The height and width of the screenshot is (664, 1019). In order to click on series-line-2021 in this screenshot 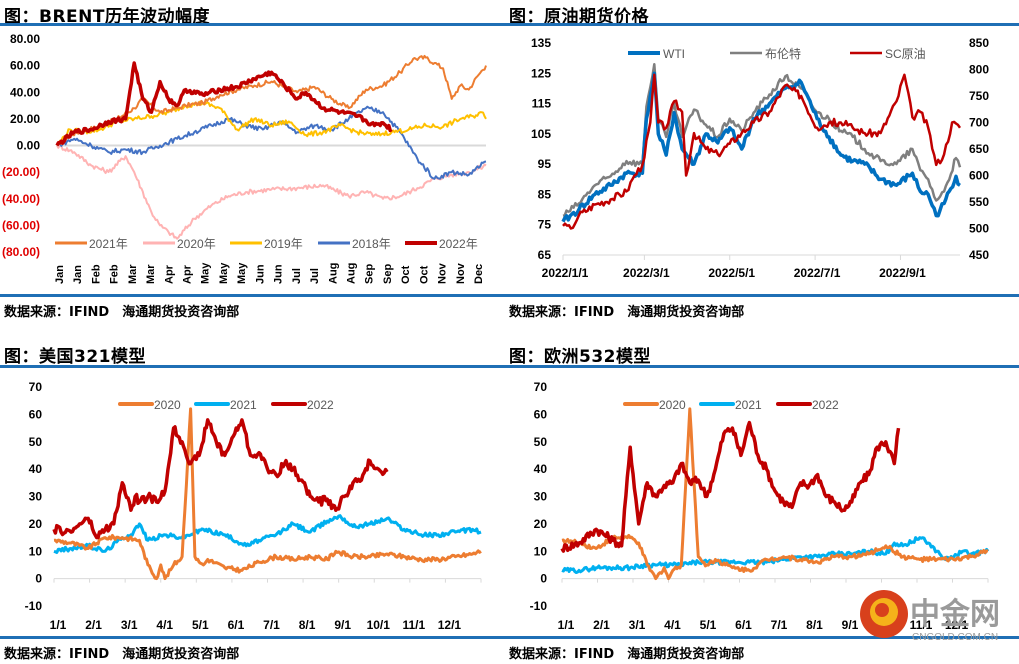, I will do `click(775, 555)`.